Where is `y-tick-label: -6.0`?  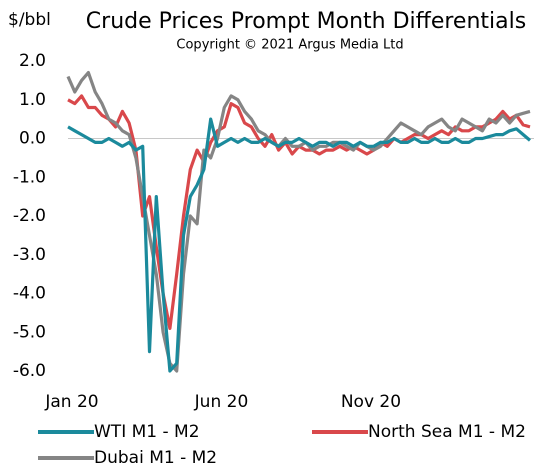 y-tick-label: -6.0 is located at coordinates (29, 371).